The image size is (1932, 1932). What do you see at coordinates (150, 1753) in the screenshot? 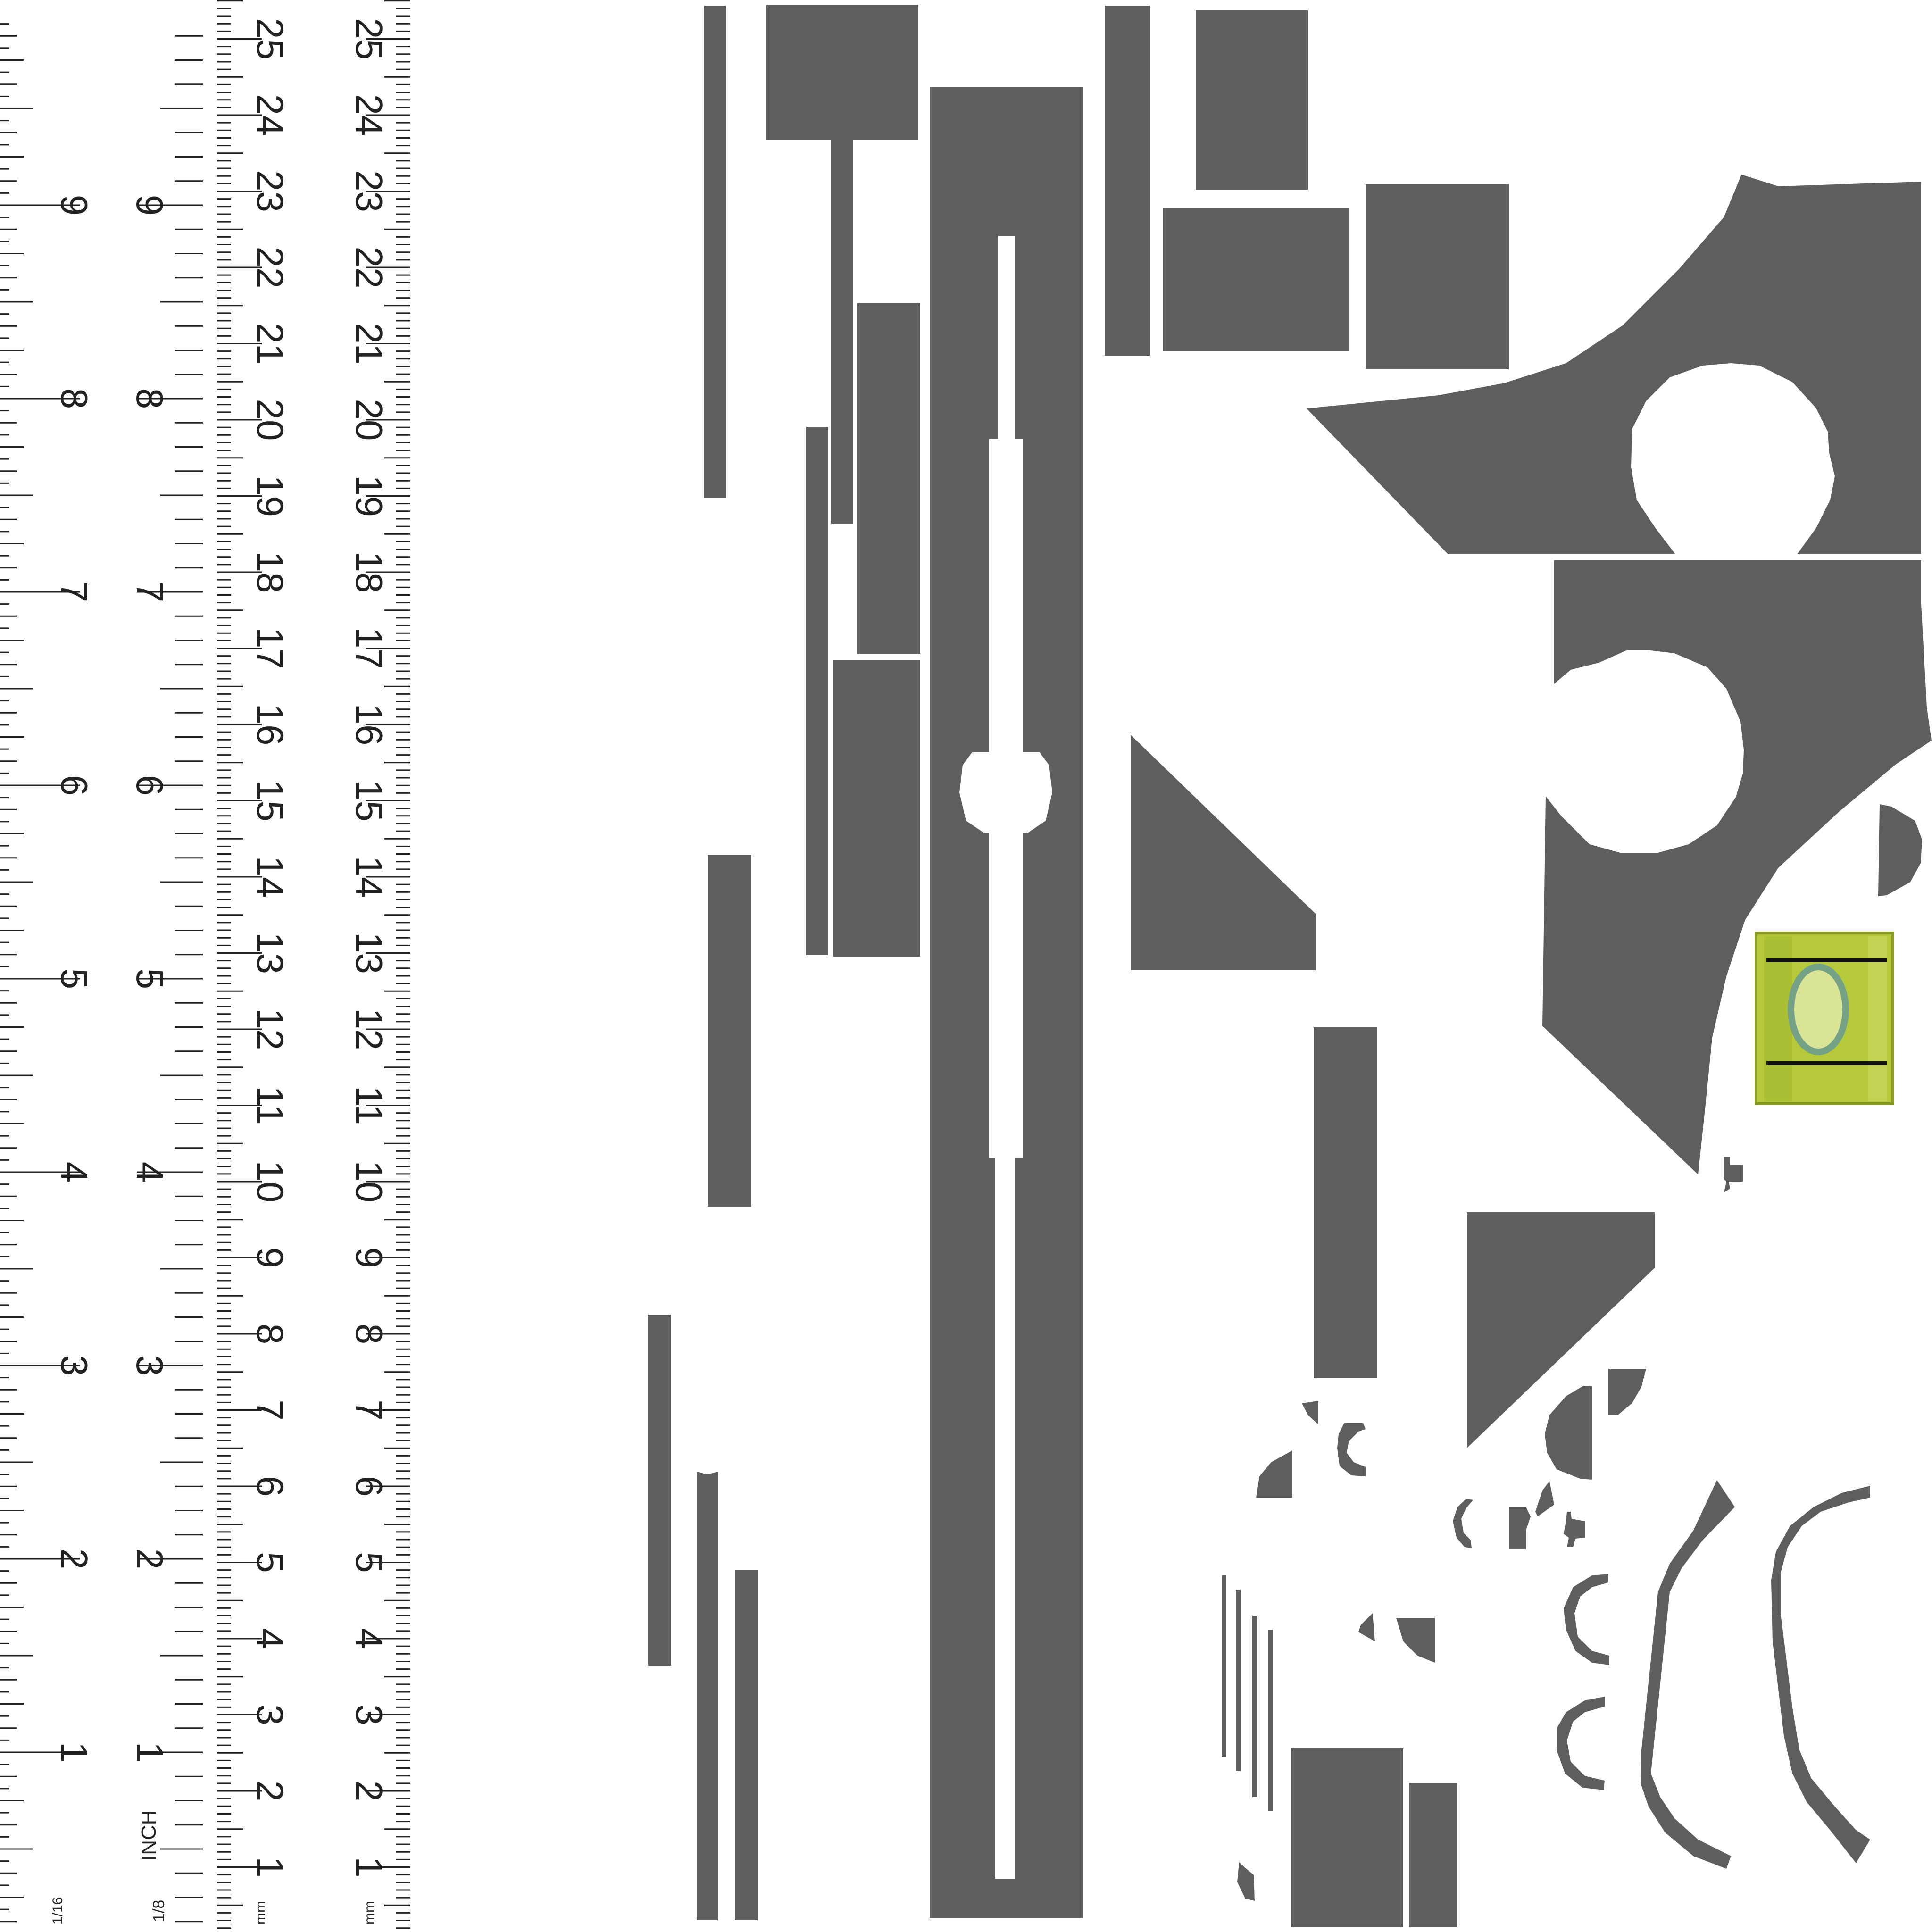
I see `inch-number: 1` at bounding box center [150, 1753].